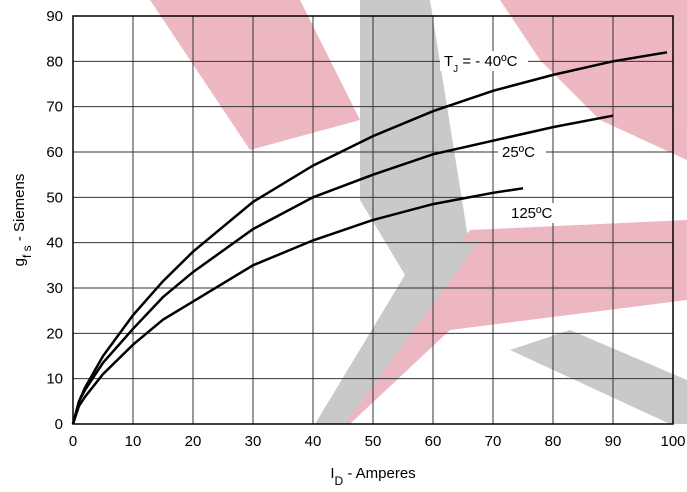 The height and width of the screenshot is (492, 687). I want to click on y-tick-label: 10, so click(54, 379).